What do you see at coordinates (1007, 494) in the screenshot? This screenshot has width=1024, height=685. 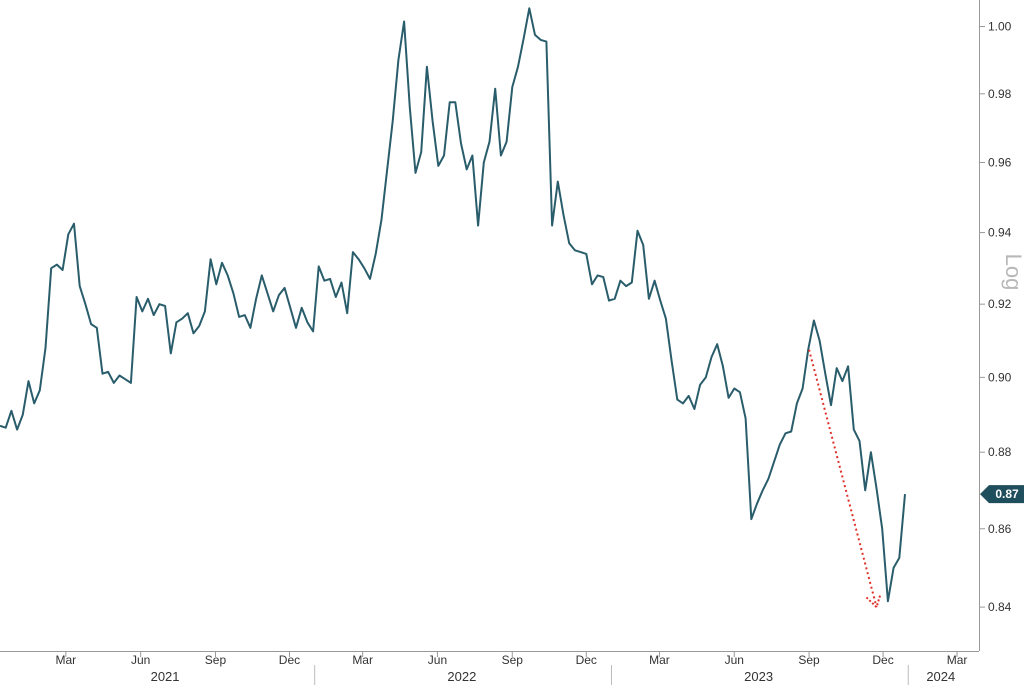 I see `last-value-label: 0.87` at bounding box center [1007, 494].